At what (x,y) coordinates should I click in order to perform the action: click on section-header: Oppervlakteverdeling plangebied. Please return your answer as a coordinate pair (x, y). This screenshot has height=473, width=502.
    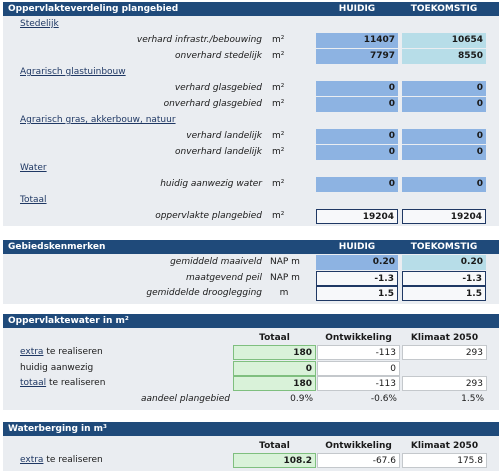
    Looking at the image, I should click on (251, 9).